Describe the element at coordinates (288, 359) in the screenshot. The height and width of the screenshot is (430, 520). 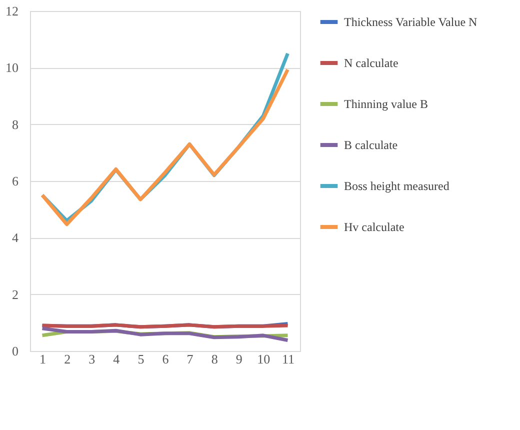
I see `x-tick-label: 11` at that location.